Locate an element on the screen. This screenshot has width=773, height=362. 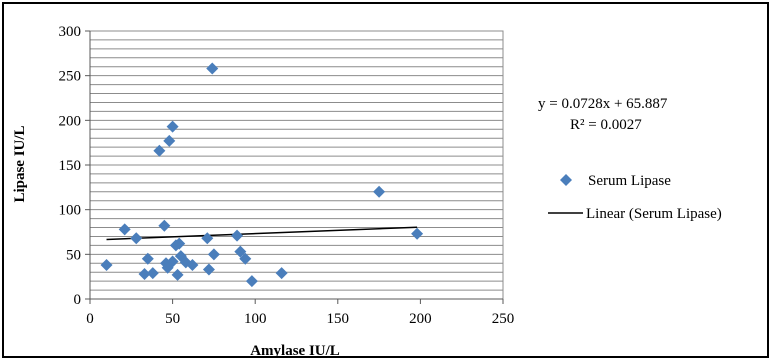
trendline is located at coordinates (262, 233).